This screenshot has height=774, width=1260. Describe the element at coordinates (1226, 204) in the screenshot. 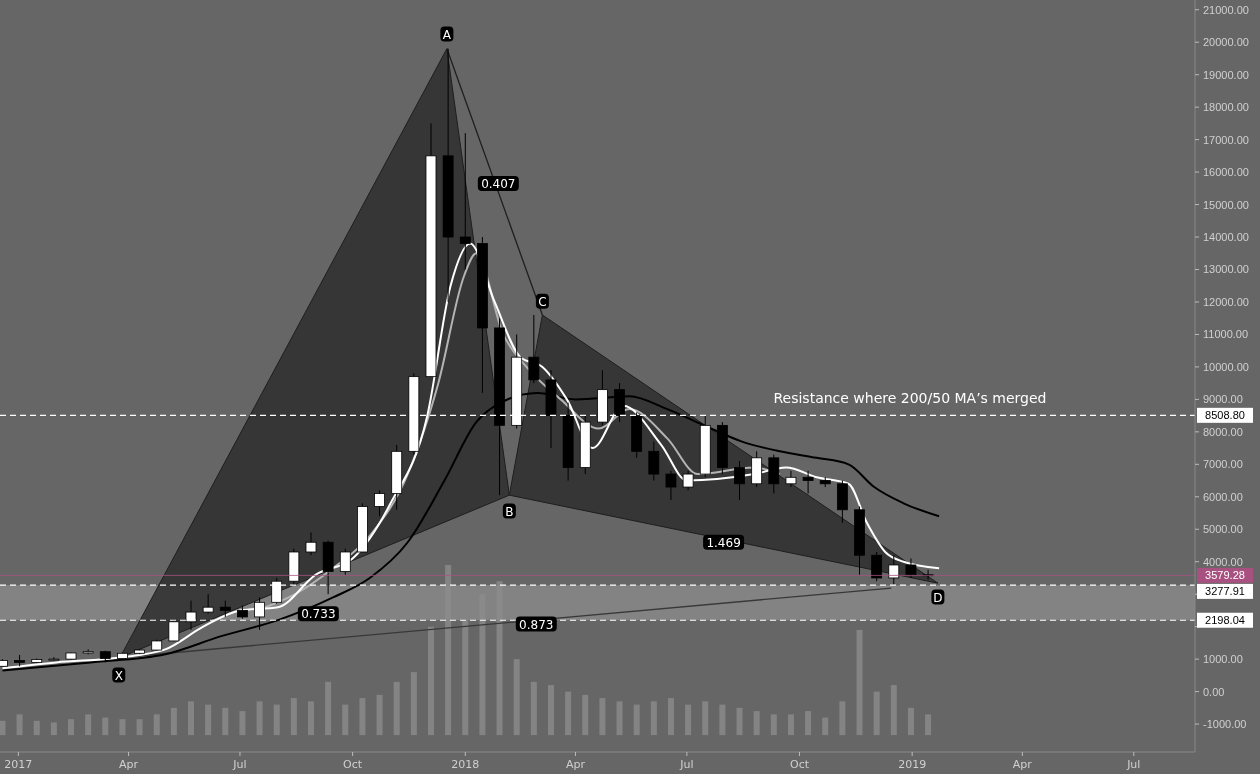

I see `y-tick-label: 15000.00` at that location.